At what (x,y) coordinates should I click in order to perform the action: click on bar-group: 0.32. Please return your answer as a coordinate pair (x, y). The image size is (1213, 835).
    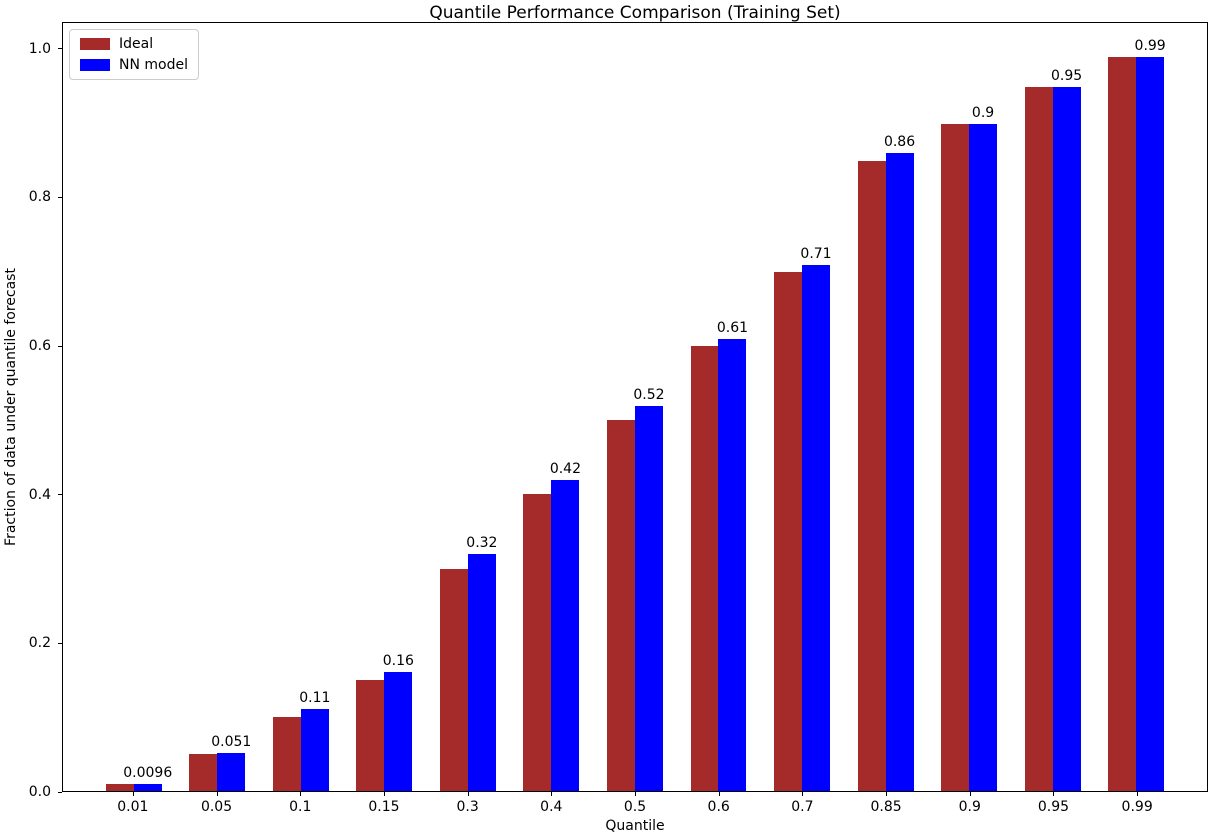
    Looking at the image, I should click on (468, 407).